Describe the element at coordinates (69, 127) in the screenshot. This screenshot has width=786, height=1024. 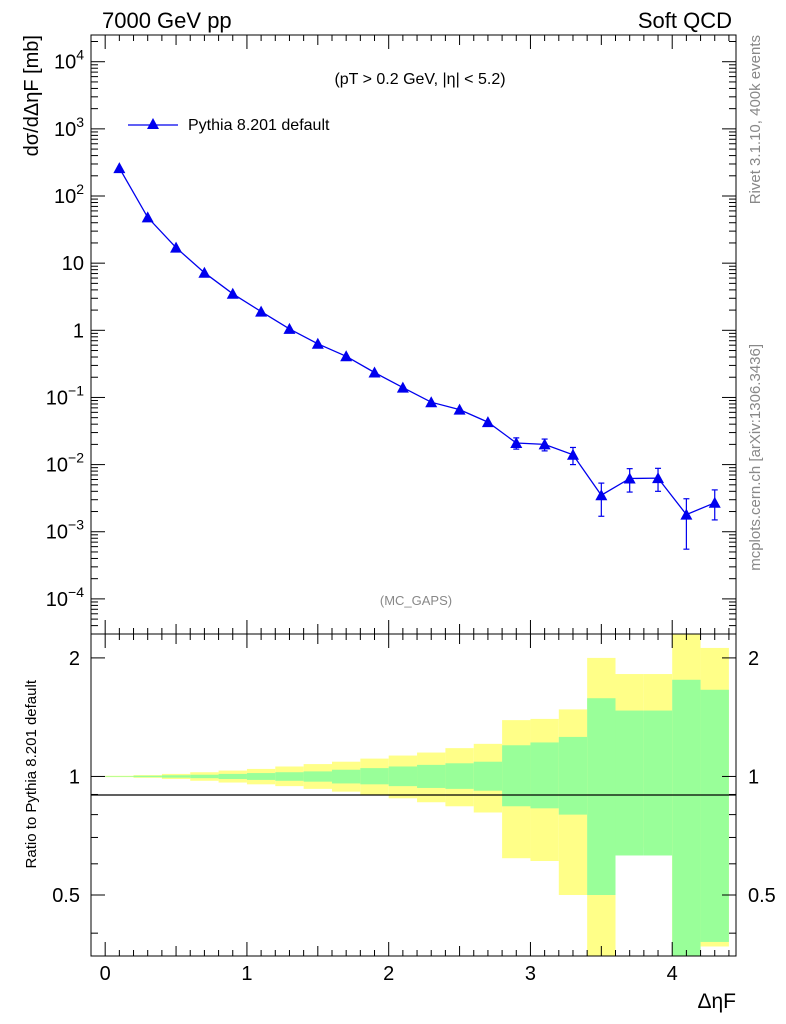
I see `y-tick-label: 10³` at that location.